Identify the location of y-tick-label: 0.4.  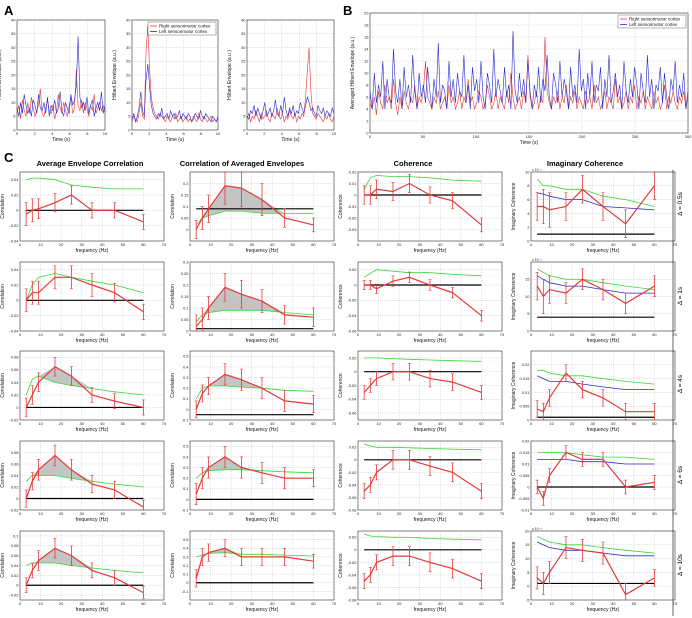
(186, 548).